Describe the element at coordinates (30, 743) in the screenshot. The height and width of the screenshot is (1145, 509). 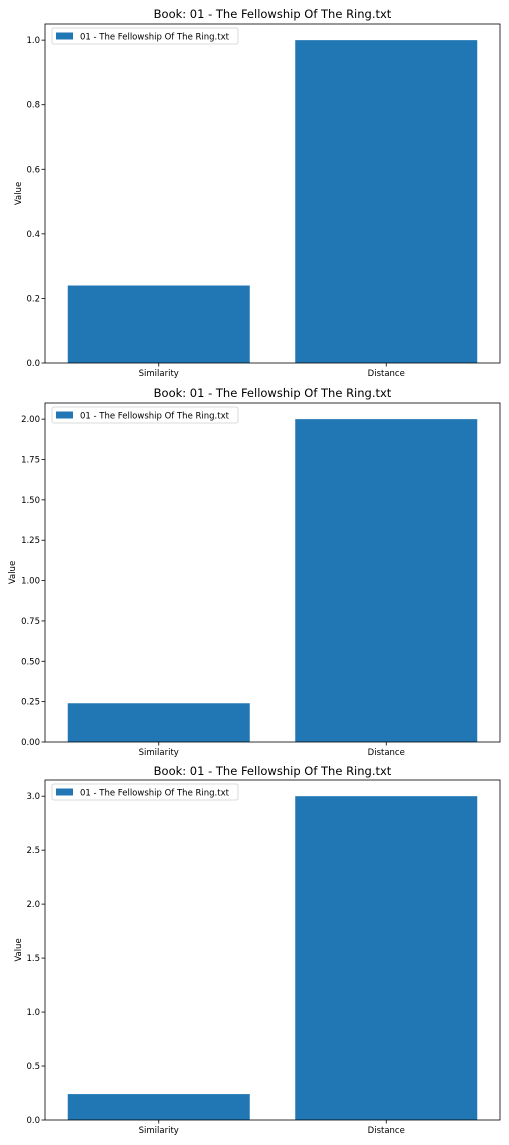
I see `y-tick-label: 0.00` at that location.